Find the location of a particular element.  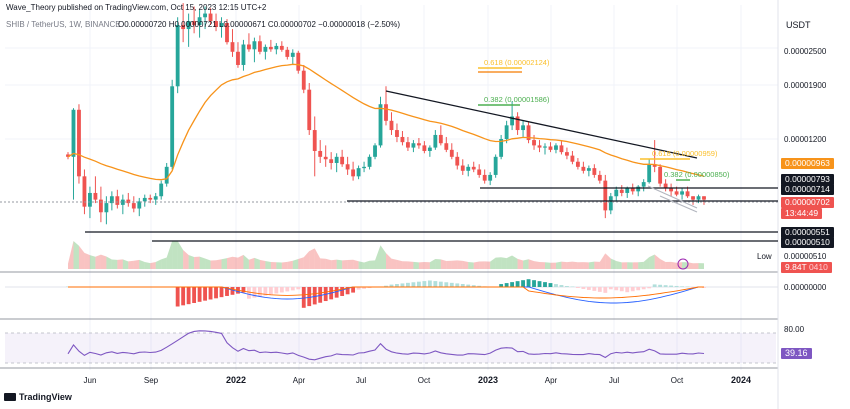

symbol-label: SHIB / TetherUS, 1W, BINANCE is located at coordinates (63, 24).